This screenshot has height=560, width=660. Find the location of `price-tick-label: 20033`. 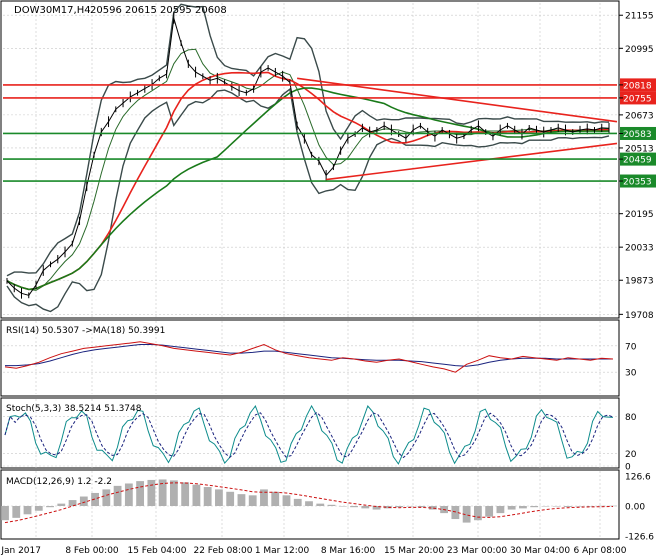

price-tick-label: 20033 is located at coordinates (639, 249).